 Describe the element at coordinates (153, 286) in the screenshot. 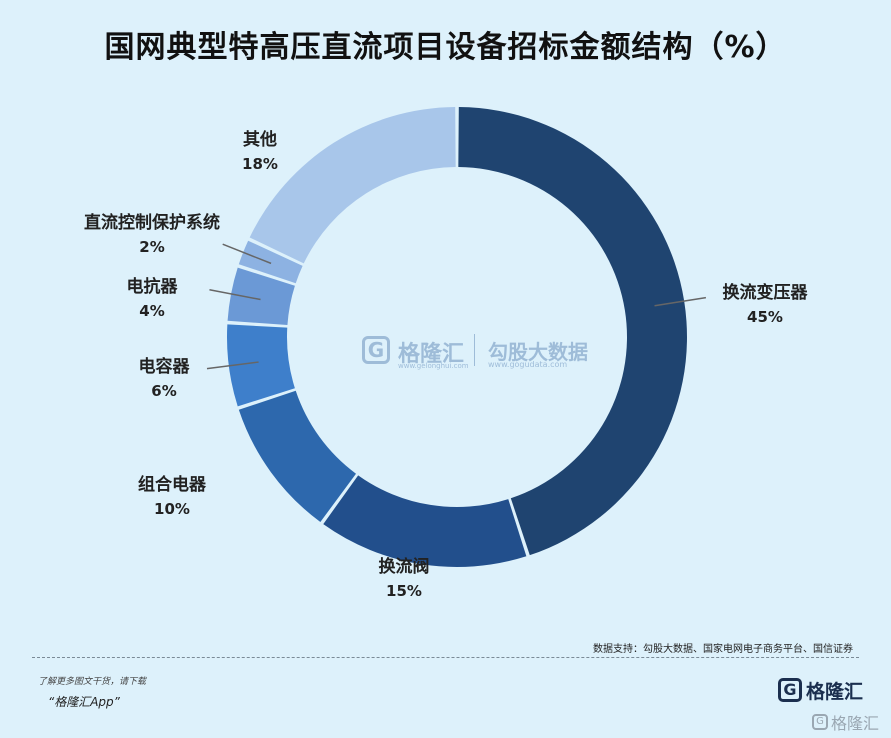

I see `category-label-5: 电抗器` at that location.